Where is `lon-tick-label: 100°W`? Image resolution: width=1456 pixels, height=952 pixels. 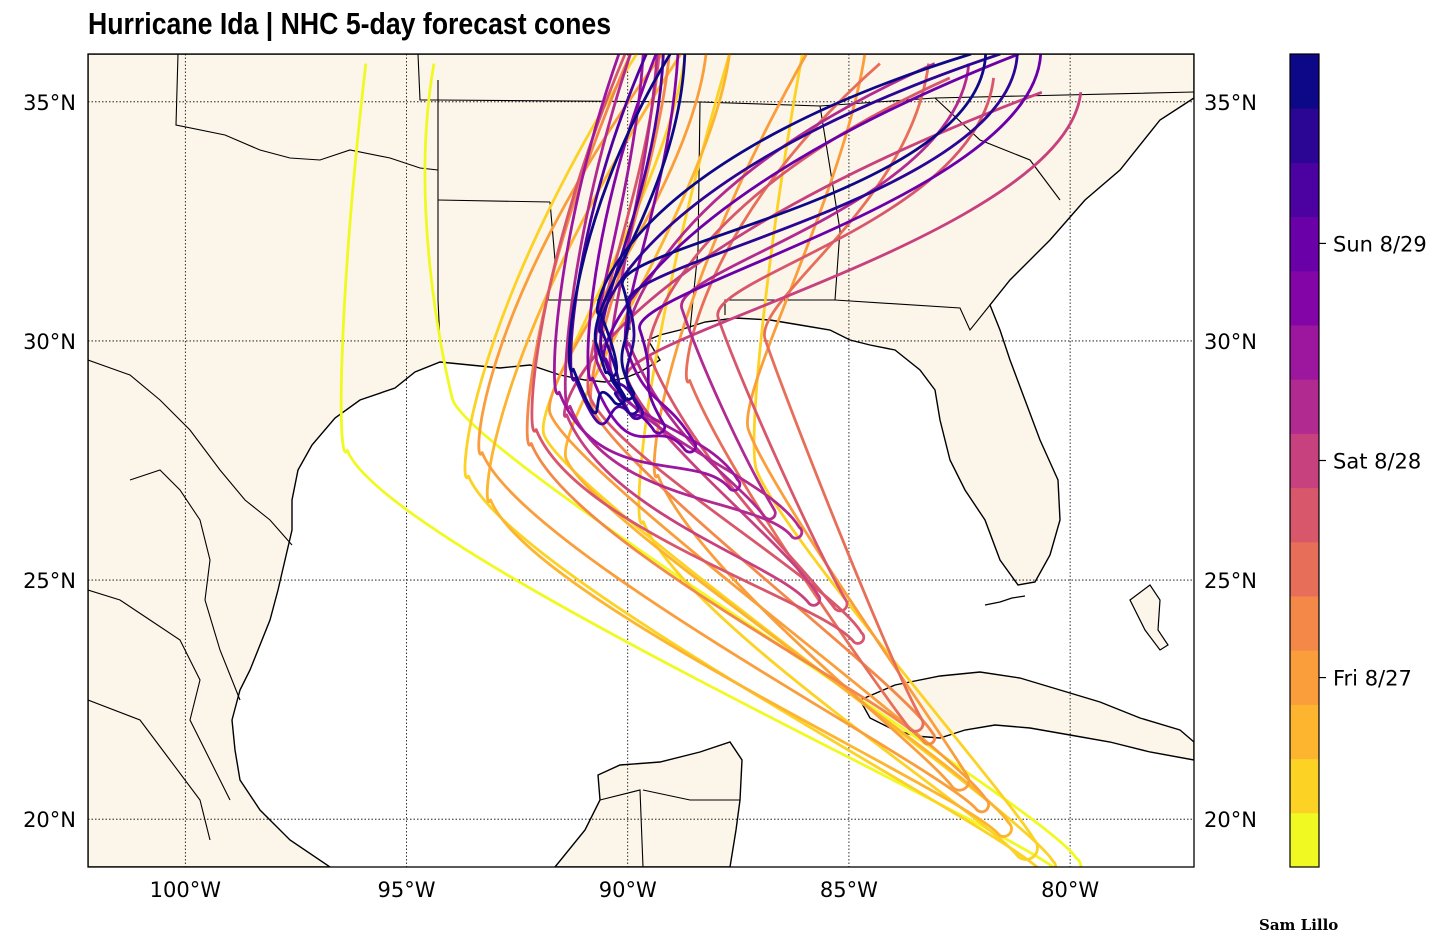 lon-tick-label: 100°W is located at coordinates (186, 890).